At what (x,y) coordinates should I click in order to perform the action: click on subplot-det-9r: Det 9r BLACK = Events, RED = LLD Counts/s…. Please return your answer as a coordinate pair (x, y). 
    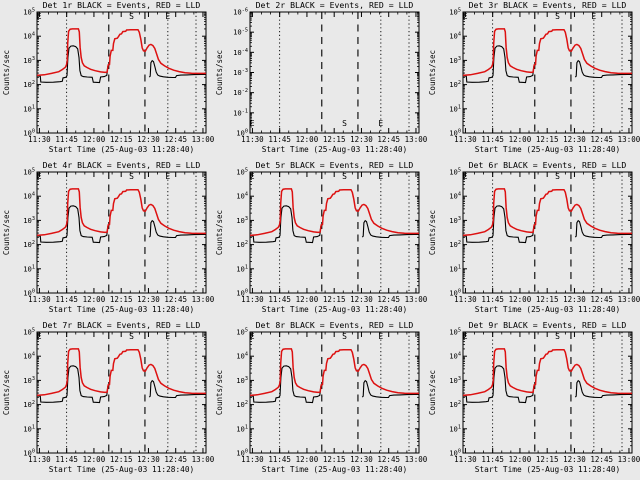
    Looking at the image, I should click on (533, 400).